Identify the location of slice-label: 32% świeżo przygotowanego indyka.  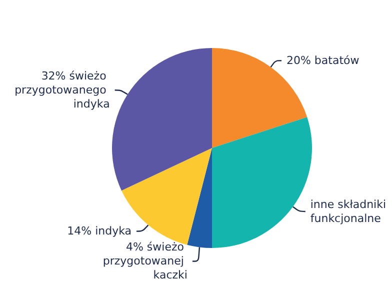
(62, 90).